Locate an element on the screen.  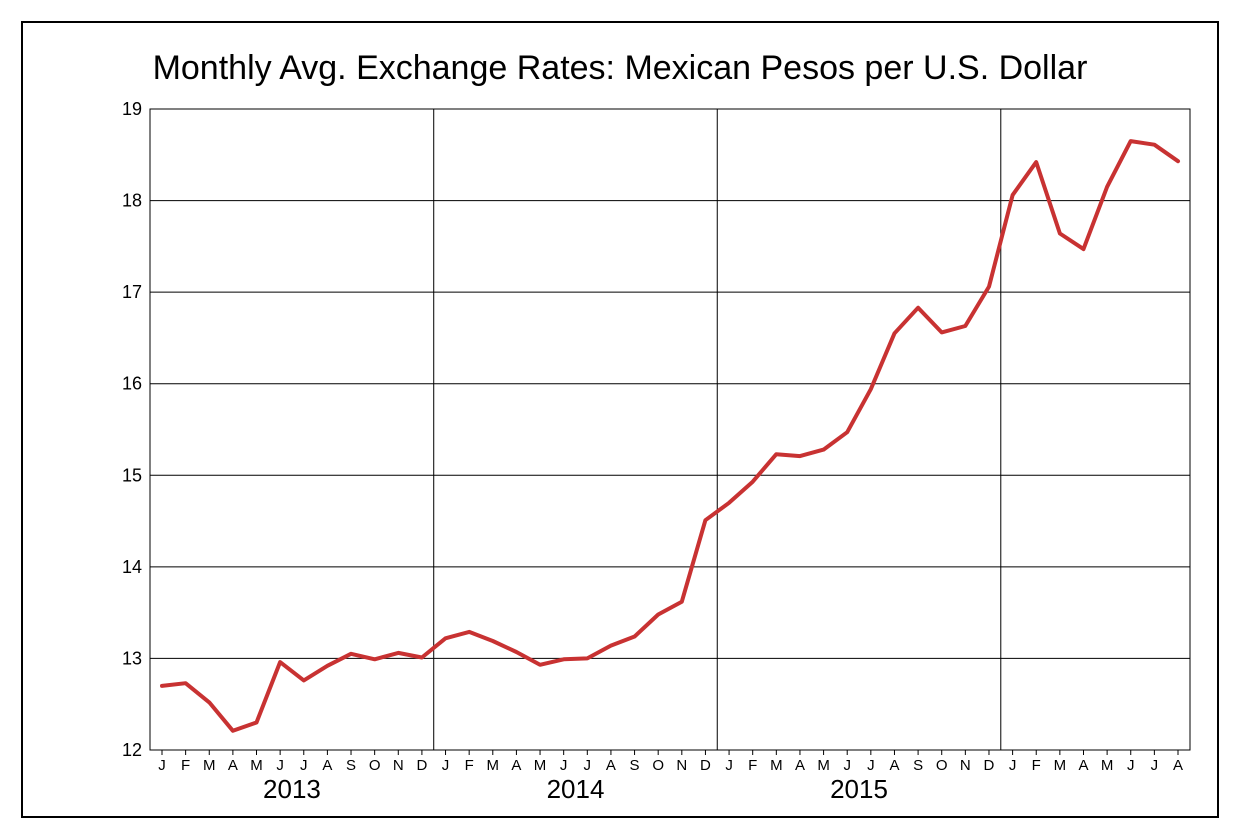
y-tick-label: 14 is located at coordinates (132, 567).